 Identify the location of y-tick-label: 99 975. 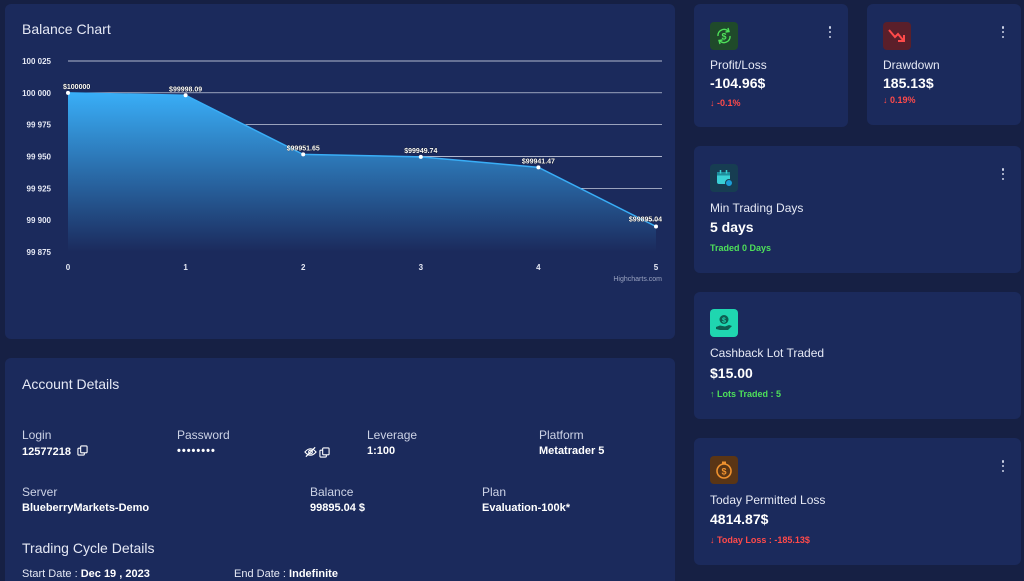
(39, 125).